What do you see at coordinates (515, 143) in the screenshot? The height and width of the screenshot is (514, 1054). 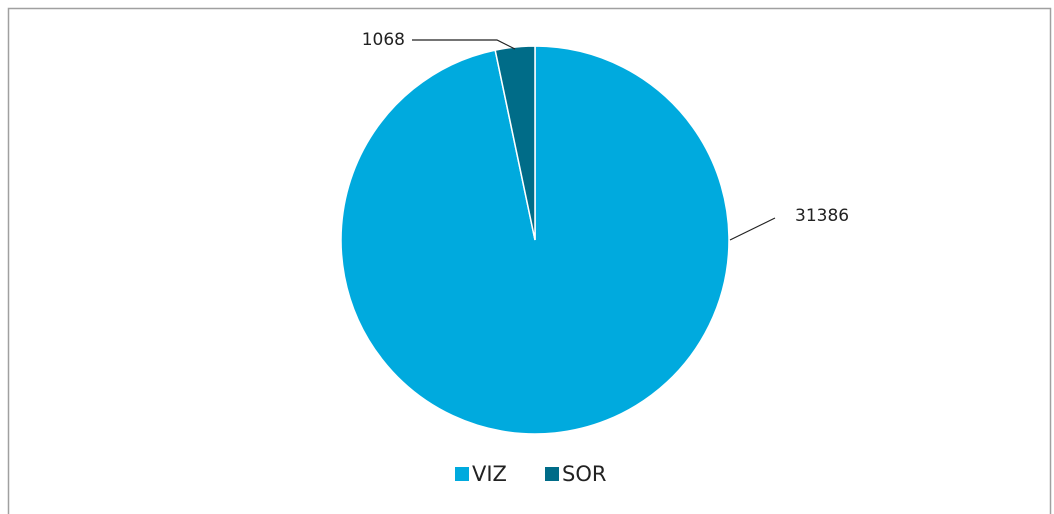 I see `pie-slice` at bounding box center [515, 143].